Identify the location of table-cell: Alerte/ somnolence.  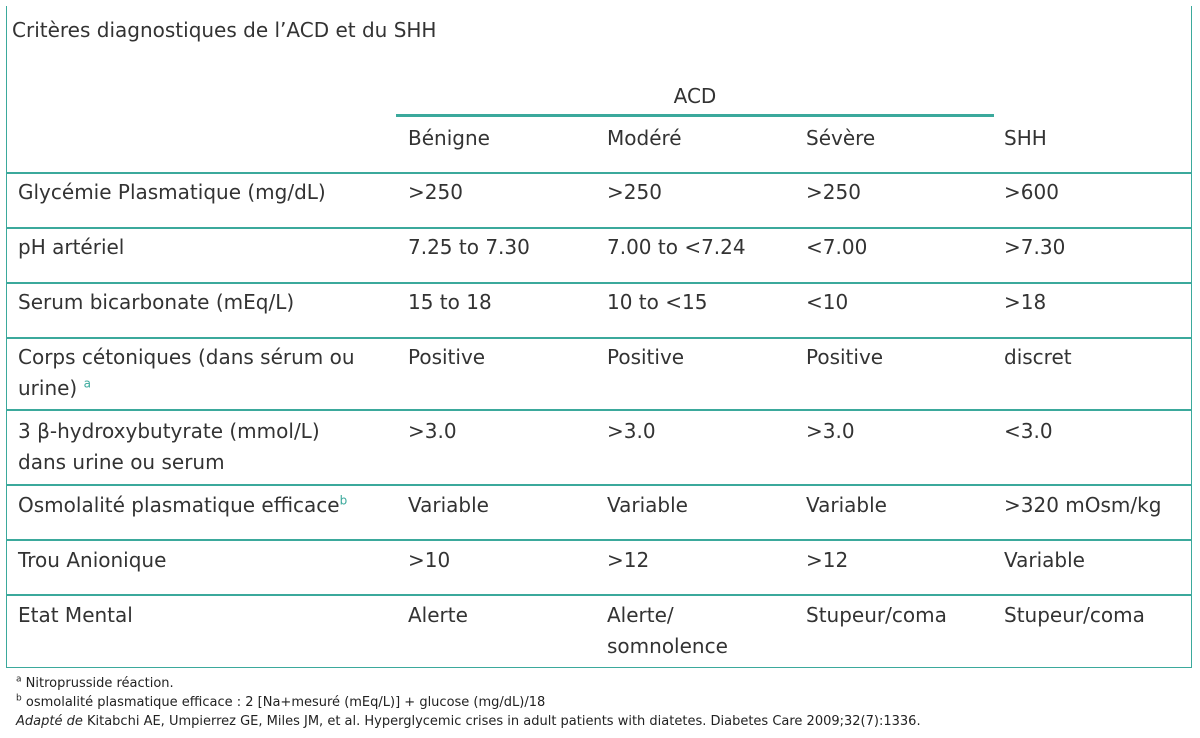
(667, 630).